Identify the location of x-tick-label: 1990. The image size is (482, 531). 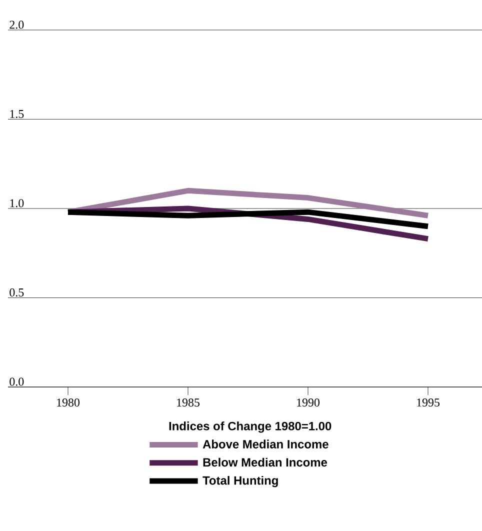
(308, 402).